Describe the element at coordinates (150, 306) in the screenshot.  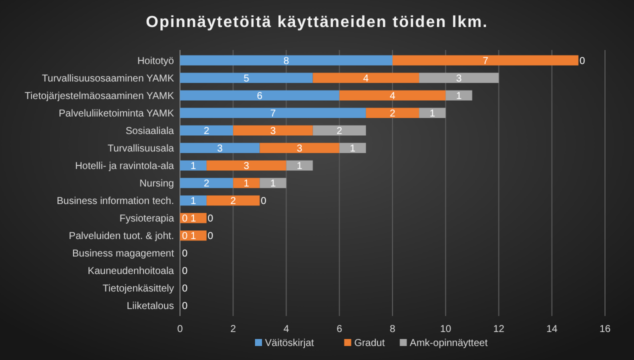
I see `y-tick-label: Liiketalous` at that location.